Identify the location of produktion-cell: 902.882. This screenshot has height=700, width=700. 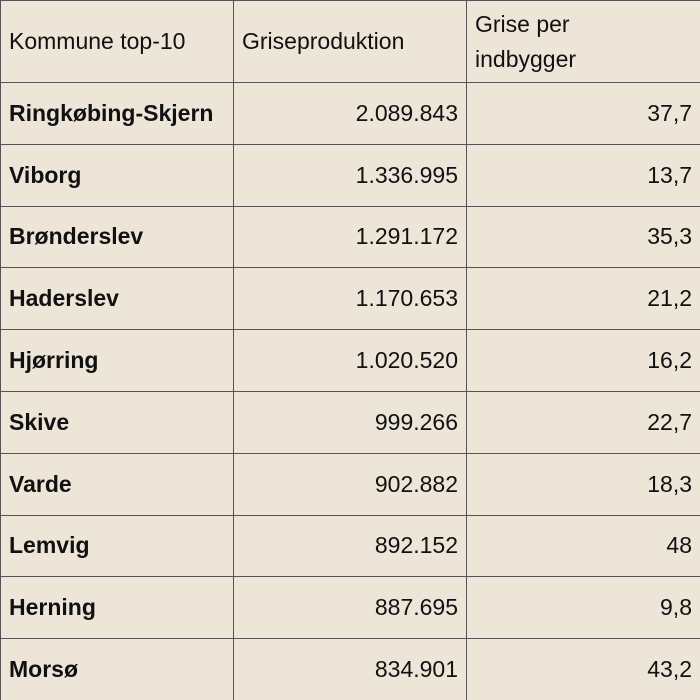
(350, 484).